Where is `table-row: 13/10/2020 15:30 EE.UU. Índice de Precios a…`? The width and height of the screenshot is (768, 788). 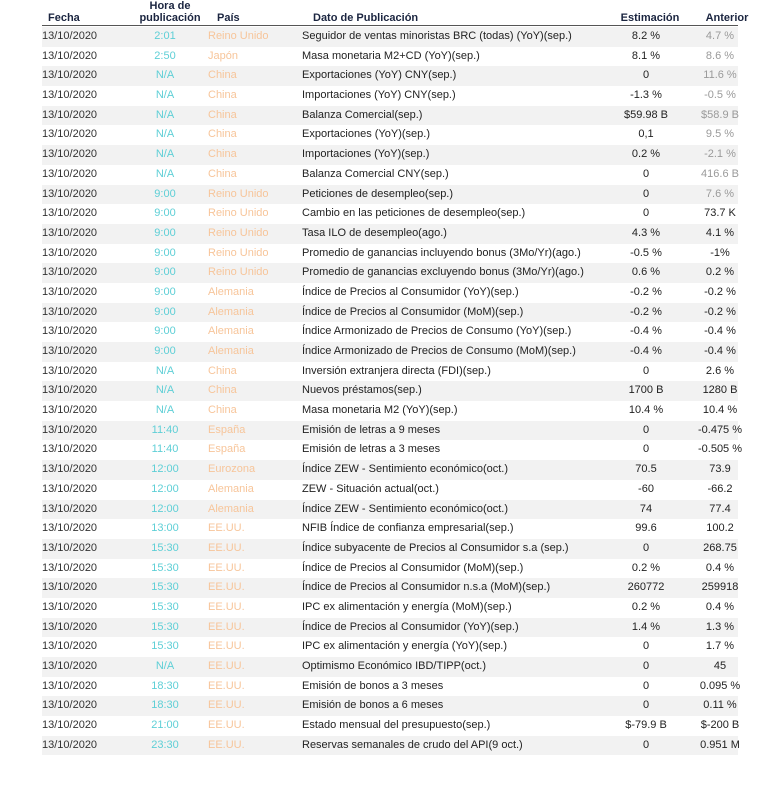
table-row: 13/10/2020 15:30 EE.UU. Índice de Precios a… is located at coordinates (390, 569).